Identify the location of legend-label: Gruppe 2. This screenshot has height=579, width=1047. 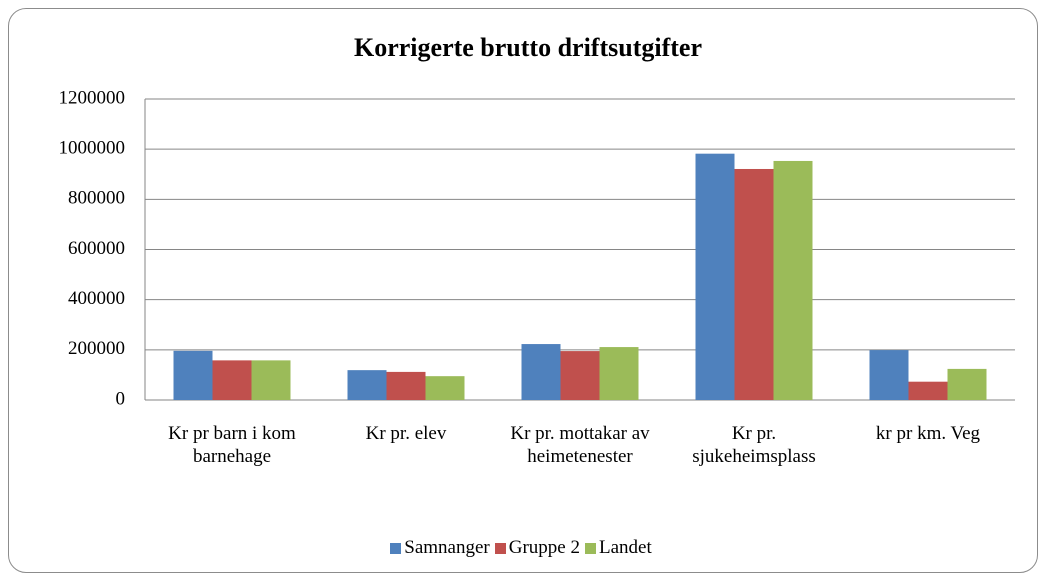
(544, 547).